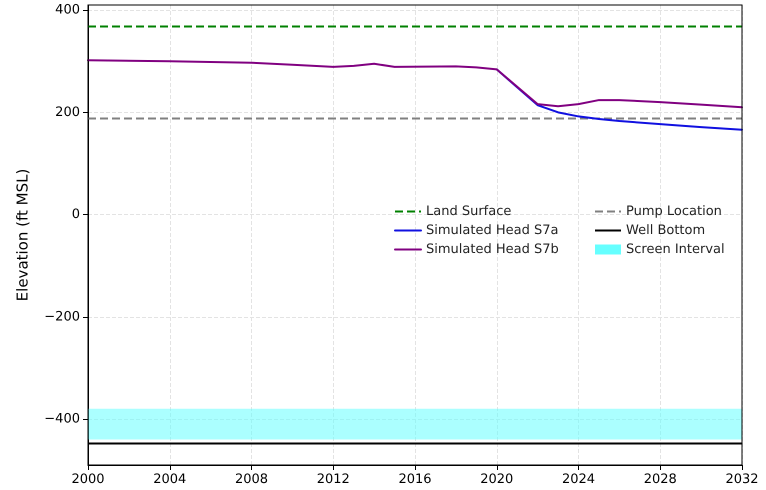 This screenshot has width=766, height=490. What do you see at coordinates (169, 479) in the screenshot?
I see `x-tick-label: 2004` at bounding box center [169, 479].